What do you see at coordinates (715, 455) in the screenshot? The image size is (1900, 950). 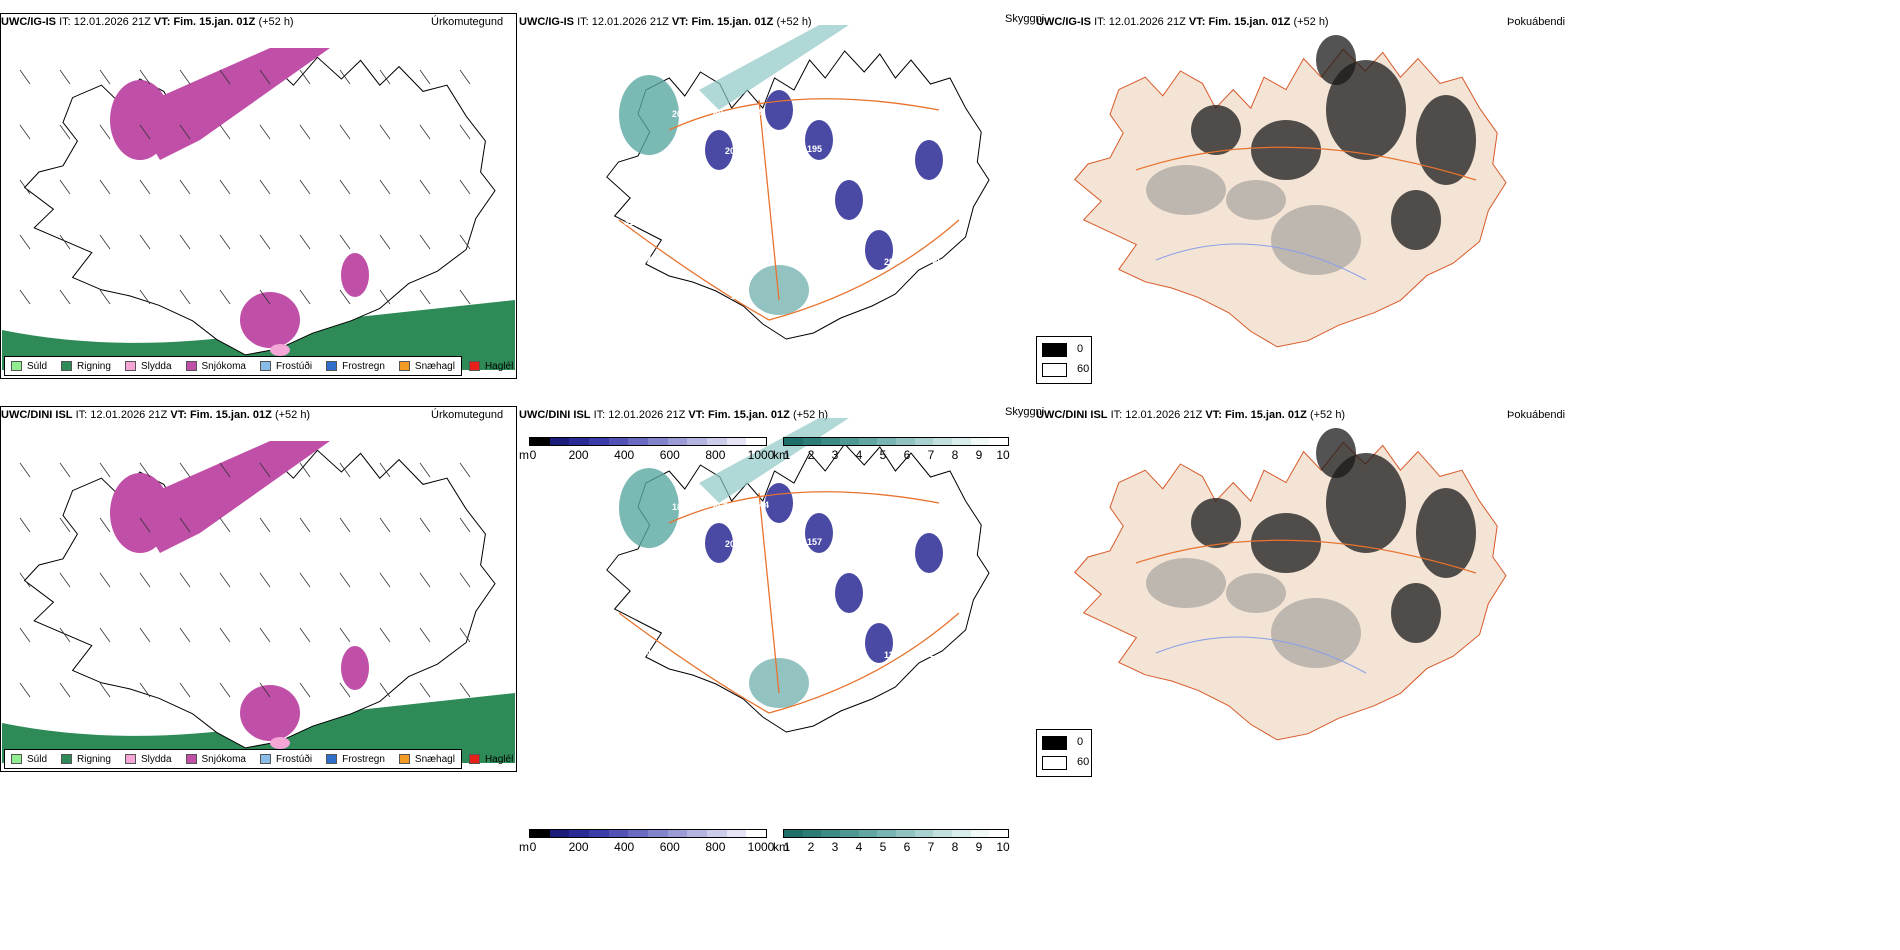 I see `cloud-base-bar-tick-label: 800` at bounding box center [715, 455].